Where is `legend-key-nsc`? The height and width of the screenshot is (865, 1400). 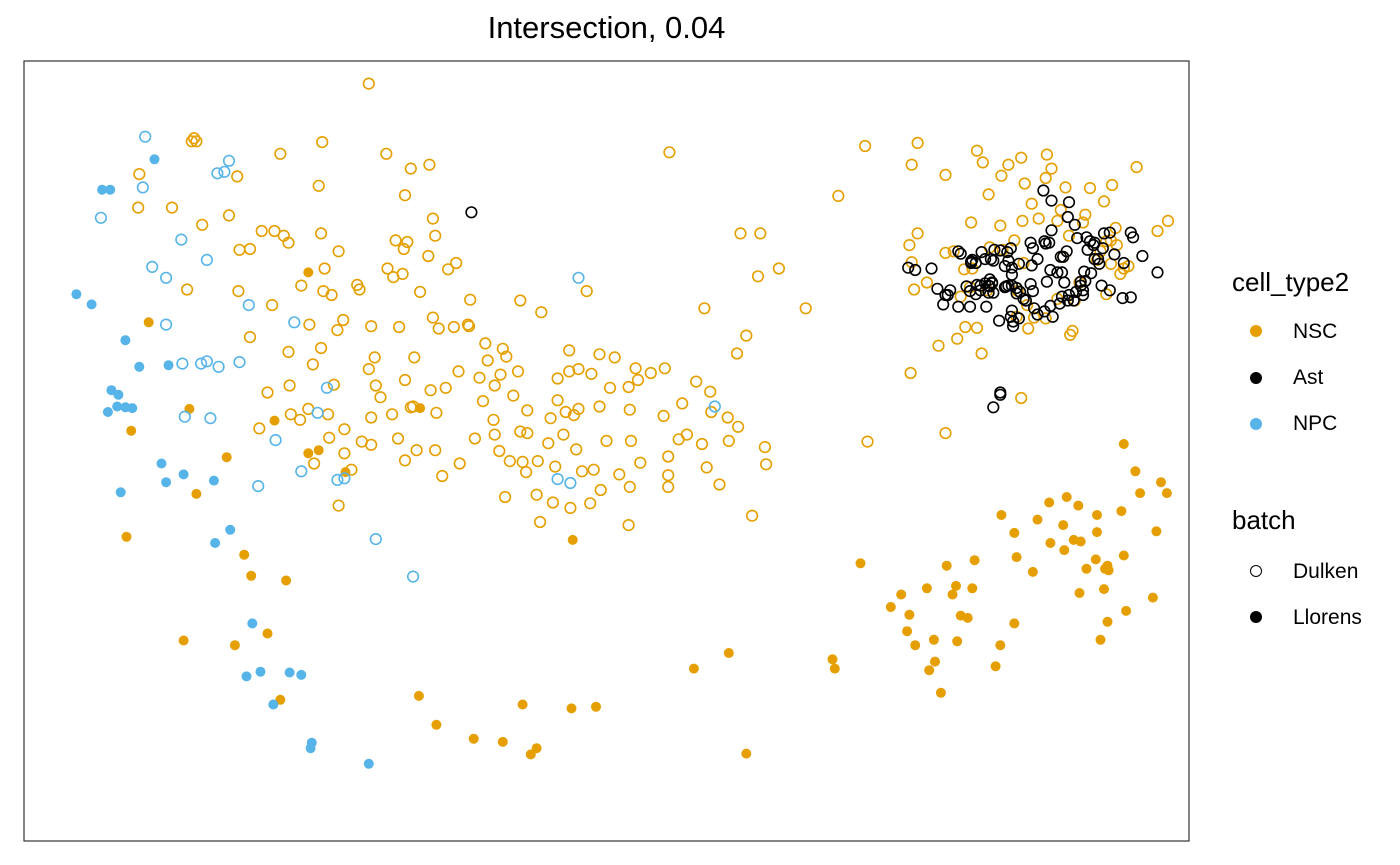
legend-key-nsc is located at coordinates (1256, 331).